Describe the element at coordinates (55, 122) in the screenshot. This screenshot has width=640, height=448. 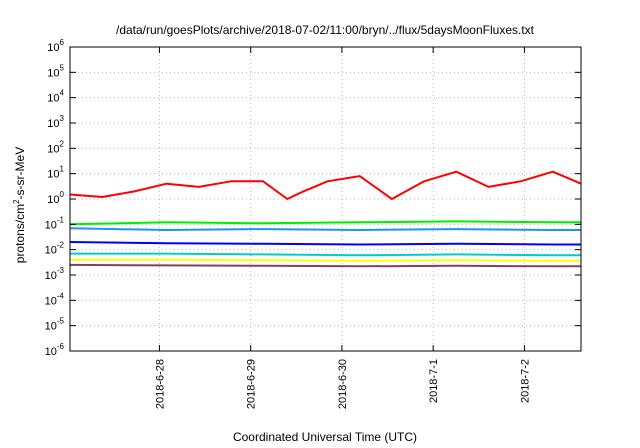
I see `y-tick-label: 10³` at that location.